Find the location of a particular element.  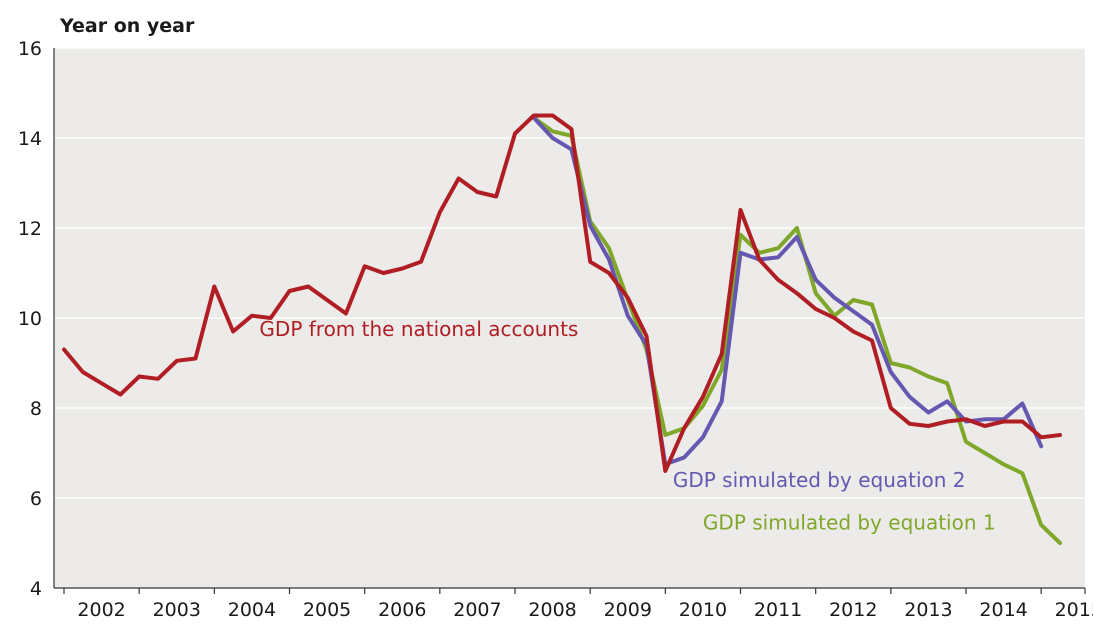

x-tick-label: 2014 is located at coordinates (1003, 610).